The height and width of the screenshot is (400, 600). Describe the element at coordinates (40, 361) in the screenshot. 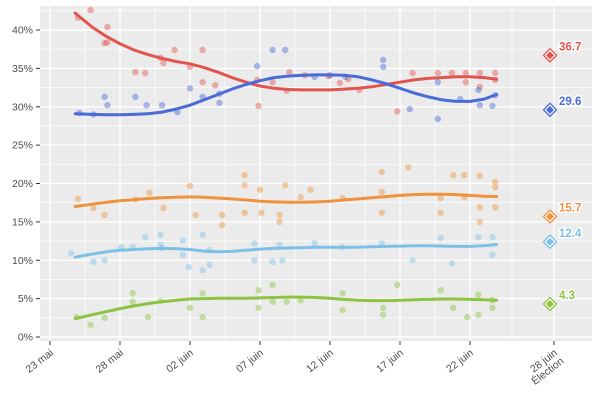

I see `x-tick-label: 23 mai` at that location.